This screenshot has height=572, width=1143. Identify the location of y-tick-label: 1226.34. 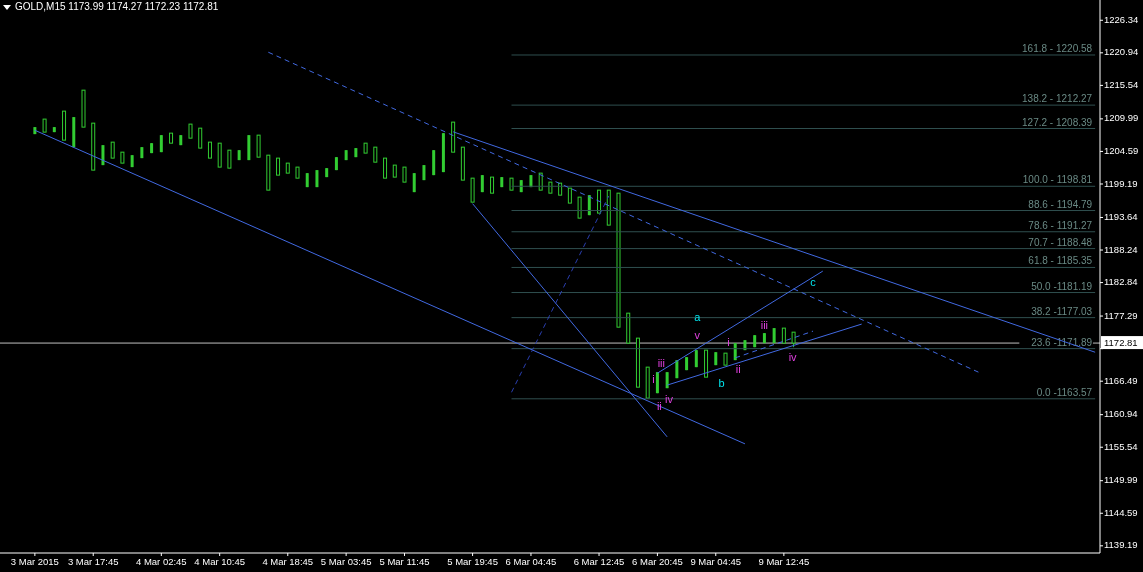
(1121, 19).